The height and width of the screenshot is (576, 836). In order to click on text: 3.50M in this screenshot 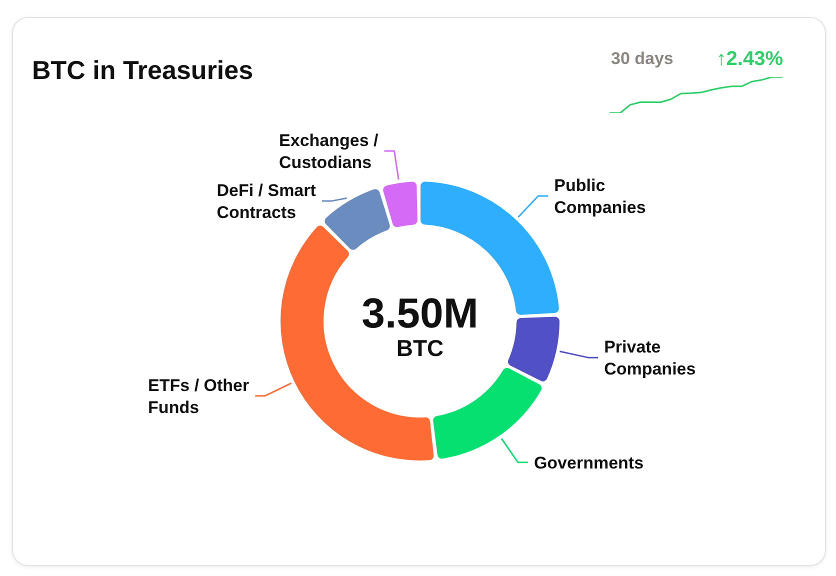, I will do `click(420, 313)`.